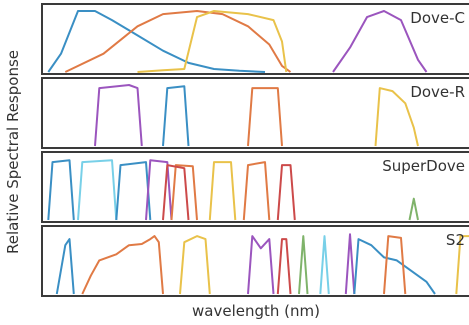 Image resolution: width=469 pixels, height=325 pixels. I want to click on panel-label: SuperDove, so click(423, 166).